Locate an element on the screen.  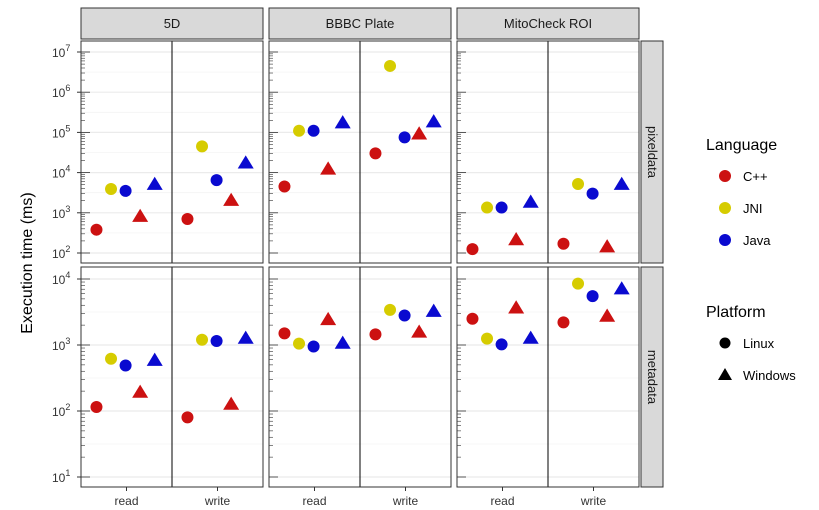
legend-platform-title: Platform is located at coordinates (736, 312).